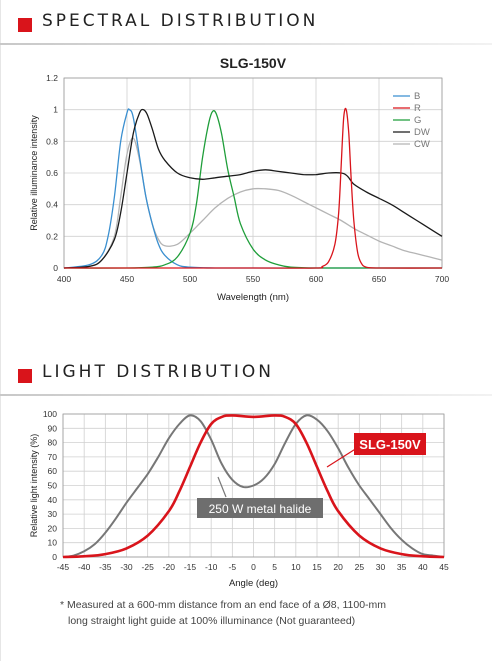 The image size is (492, 661). Describe the element at coordinates (444, 567) in the screenshot. I see `x-tick-label: 45` at that location.